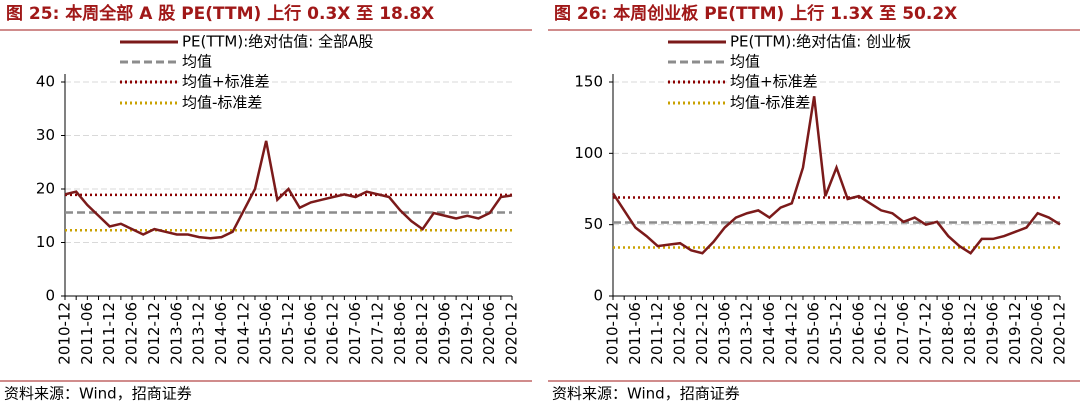 This screenshot has height=409, width=1080. I want to click on y-tick-label: 100, so click(588, 153).